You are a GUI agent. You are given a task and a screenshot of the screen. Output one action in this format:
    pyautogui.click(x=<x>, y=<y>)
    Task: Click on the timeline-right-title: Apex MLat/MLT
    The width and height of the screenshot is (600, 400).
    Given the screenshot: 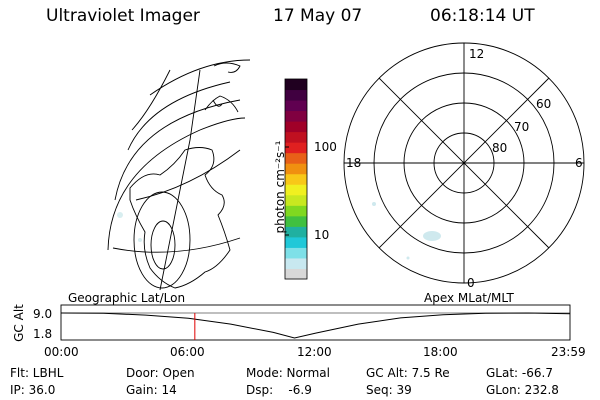 What is the action you would take?
    pyautogui.click(x=469, y=298)
    